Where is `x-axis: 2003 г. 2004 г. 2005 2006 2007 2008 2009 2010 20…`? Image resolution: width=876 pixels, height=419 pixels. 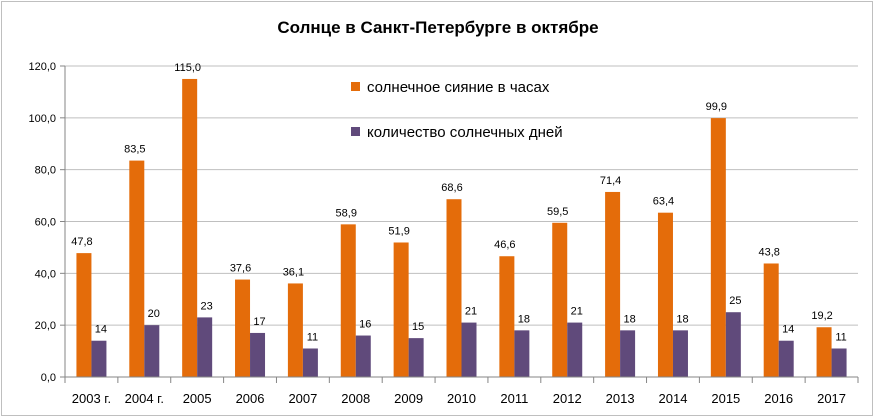
x-axis: 2003 г. 2004 г. 2005 2006 2007 2008 2009 2010 20… is located at coordinates (461, 391).